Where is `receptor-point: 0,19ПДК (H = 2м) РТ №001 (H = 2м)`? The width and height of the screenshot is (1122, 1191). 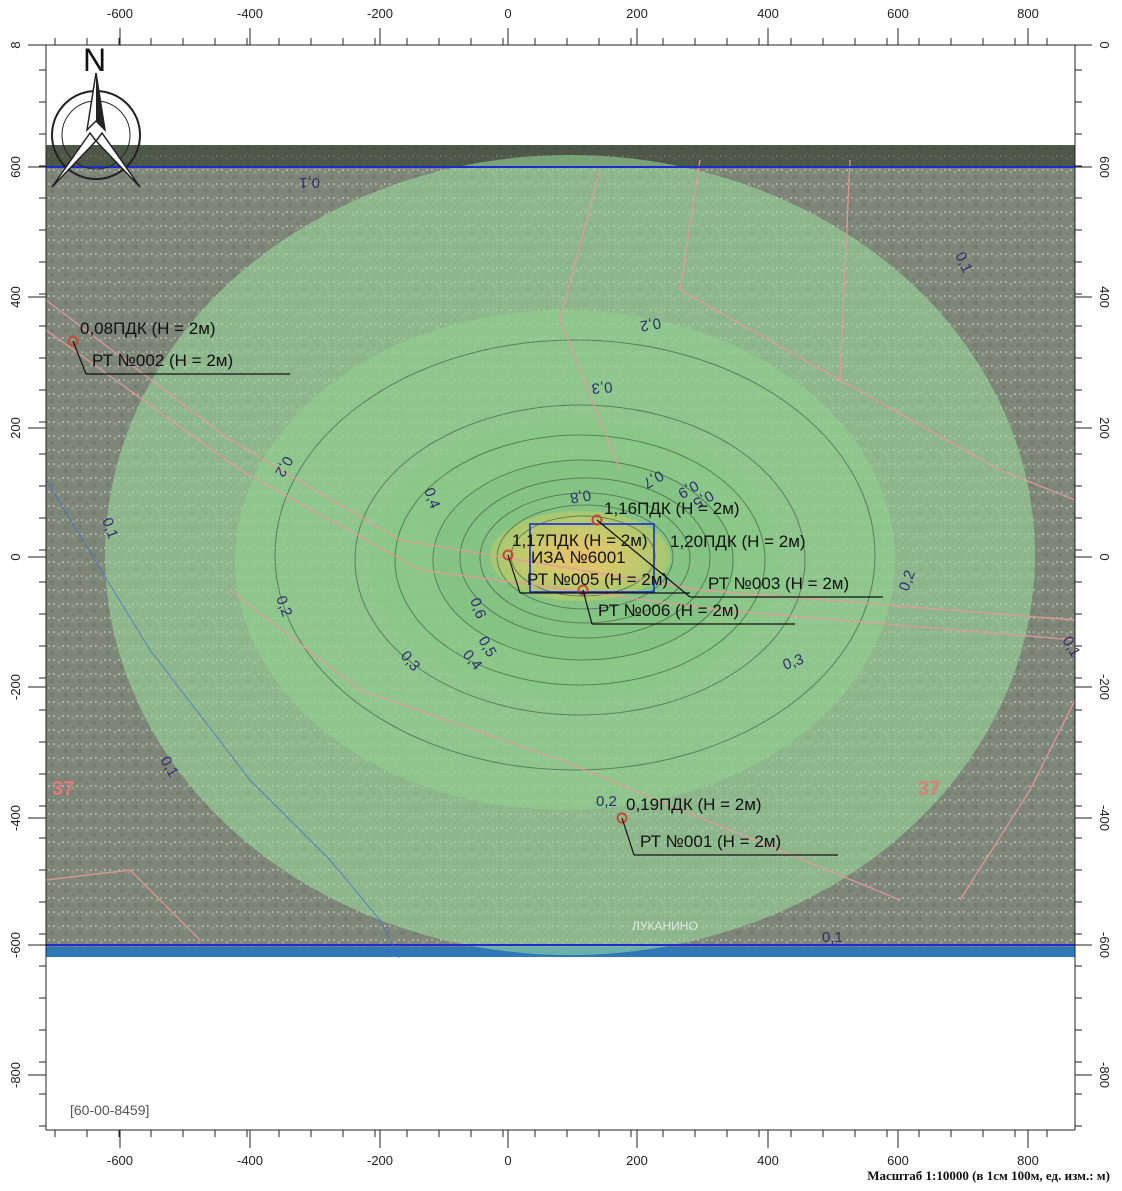 receptor-point: 0,19ПДК (H = 2м) РТ №001 (H = 2м) is located at coordinates (727, 825).